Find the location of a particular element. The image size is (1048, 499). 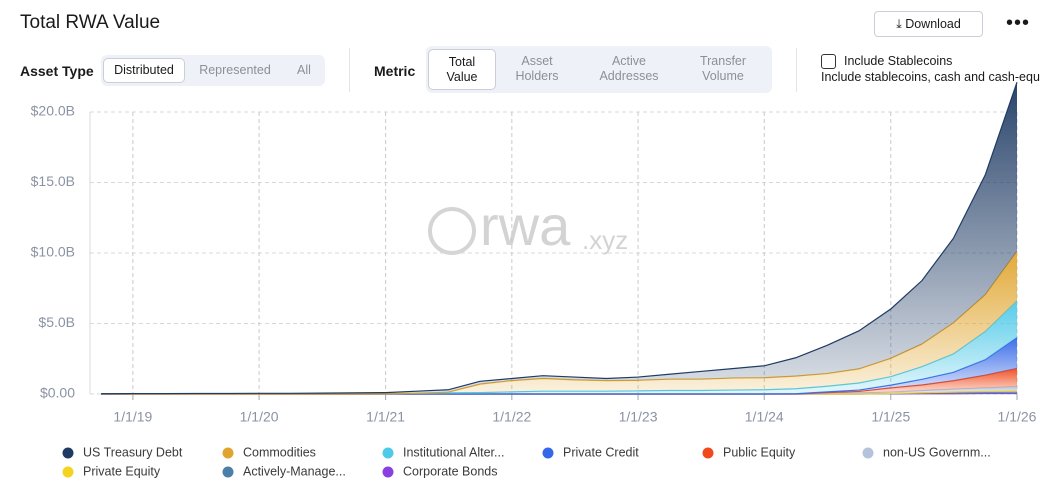

download-button: ⤓ Download is located at coordinates (928, 24).